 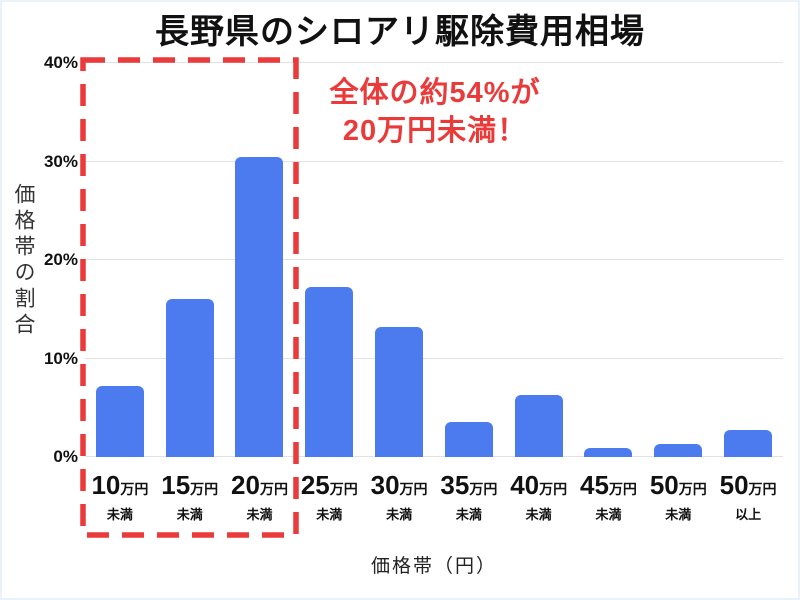 I want to click on bar-20万円未満, so click(x=259, y=306).